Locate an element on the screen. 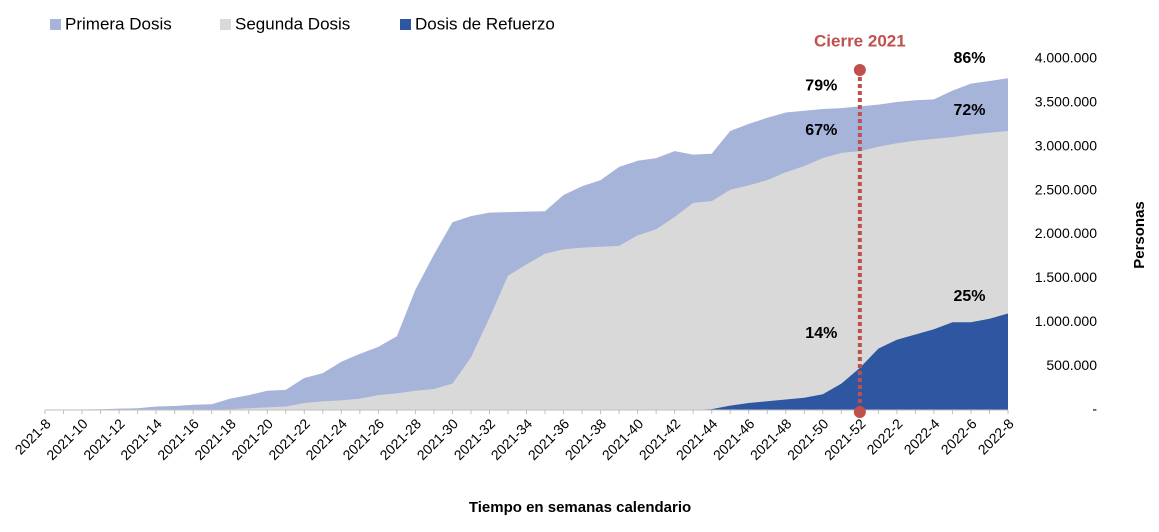 Image resolution: width=1159 pixels, height=532 pixels. y-tick-label: 2.000.000 is located at coordinates (1066, 233).